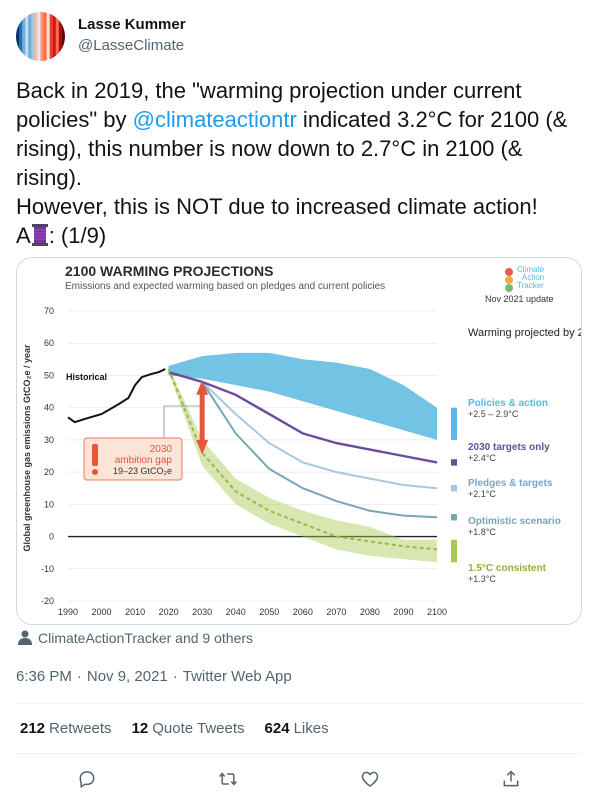 The width and height of the screenshot is (598, 804). Describe the element at coordinates (145, 638) in the screenshot. I see `tagged-text: ClimateActionTracker and 9 others` at that location.